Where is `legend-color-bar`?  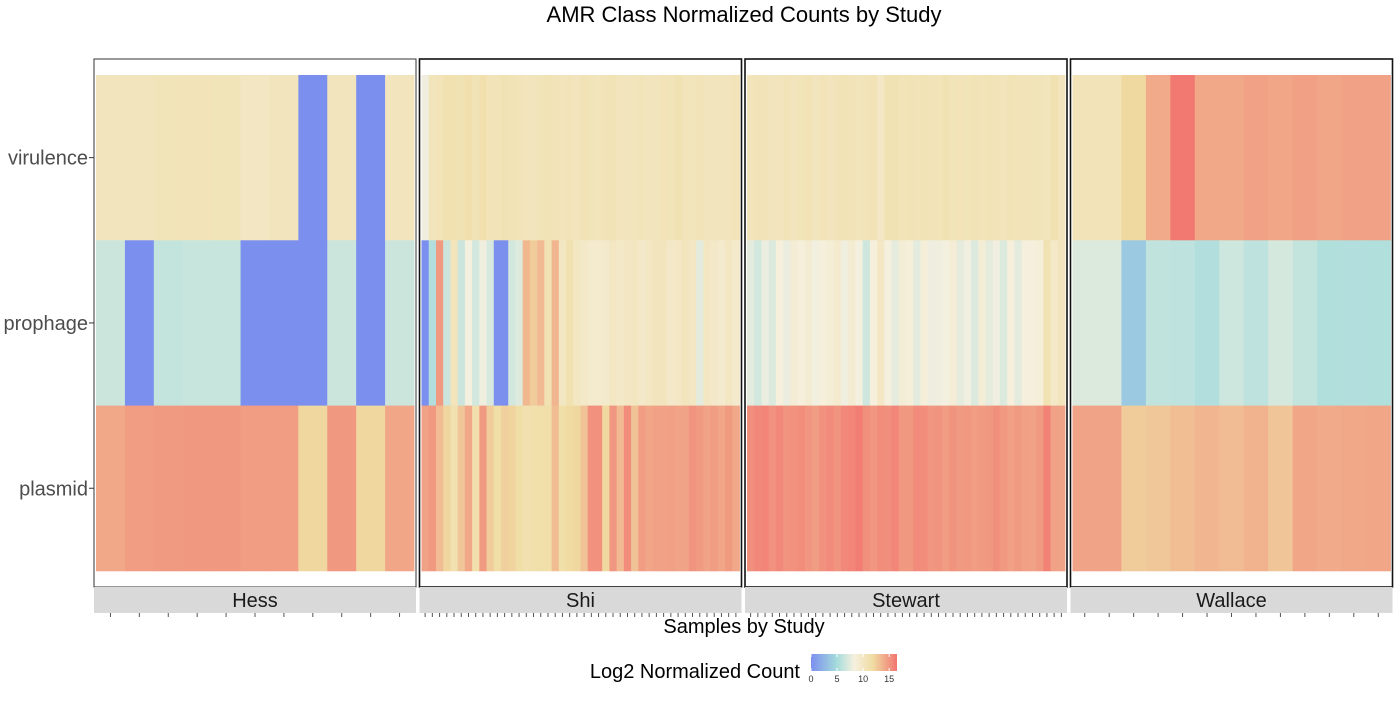
legend-color-bar is located at coordinates (854, 662).